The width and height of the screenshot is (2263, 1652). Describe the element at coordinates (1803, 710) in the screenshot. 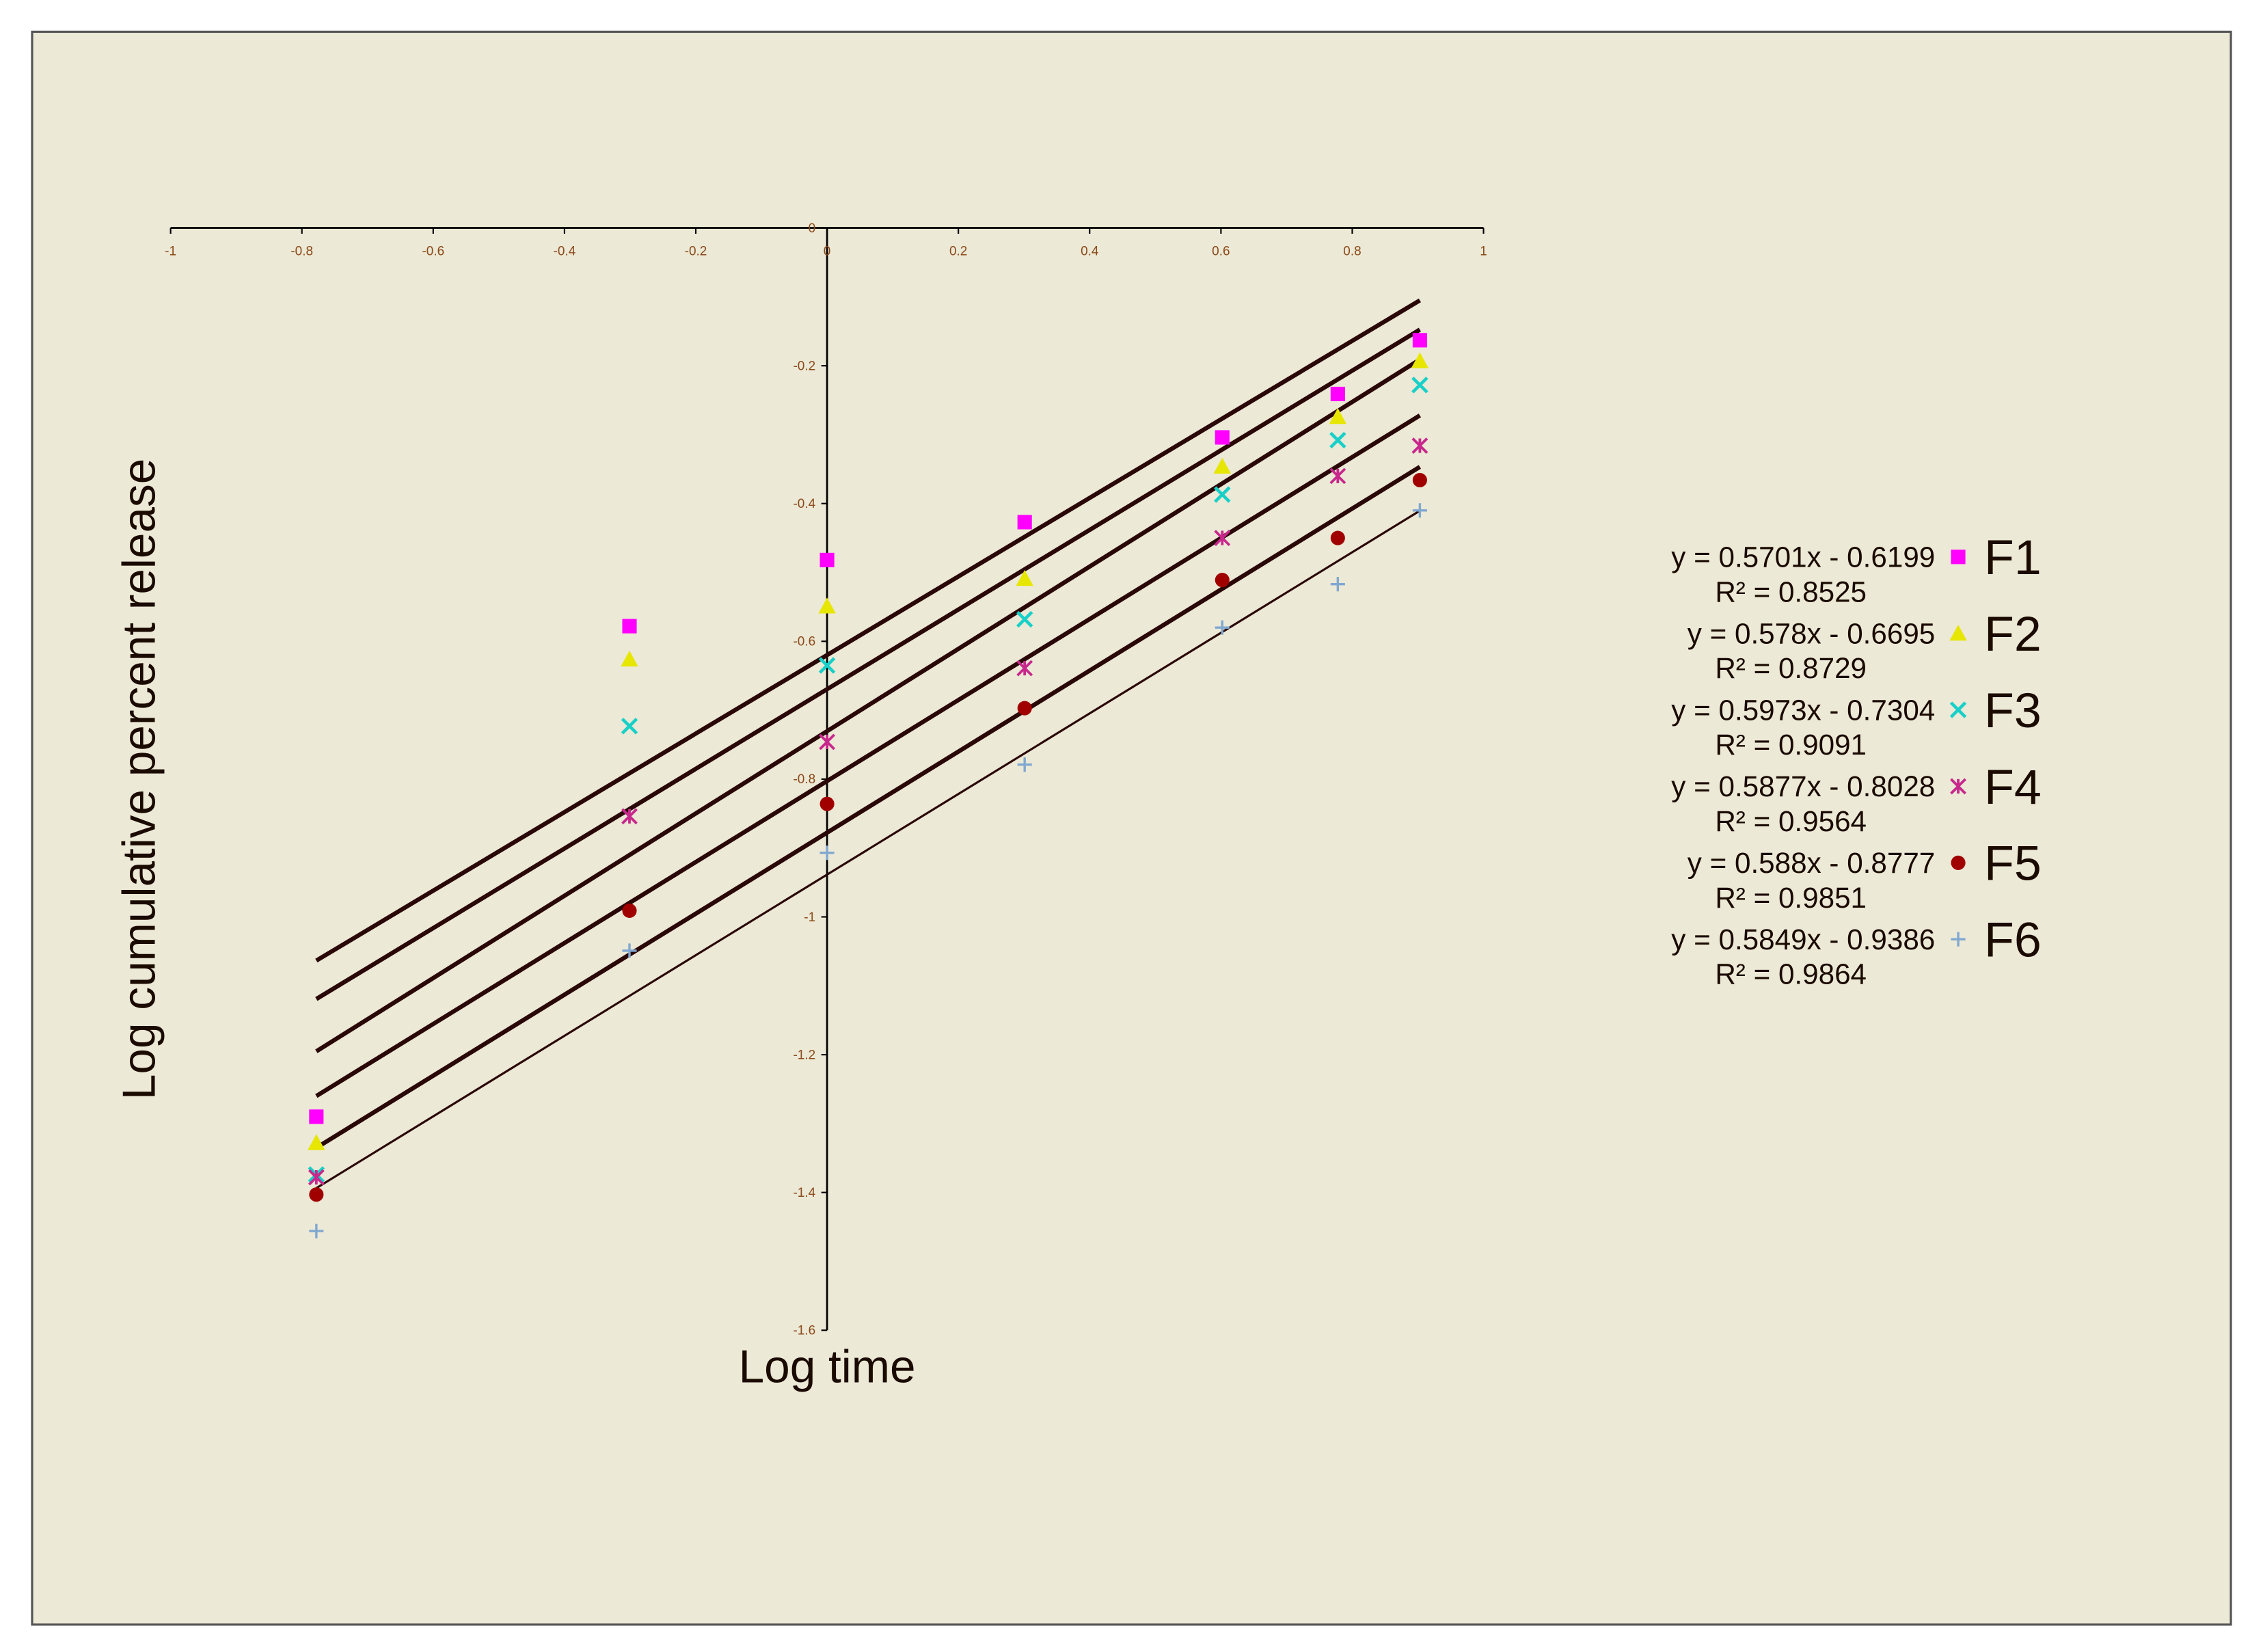

I see `legend-equation: y = 0.5973x - 0.7304` at that location.